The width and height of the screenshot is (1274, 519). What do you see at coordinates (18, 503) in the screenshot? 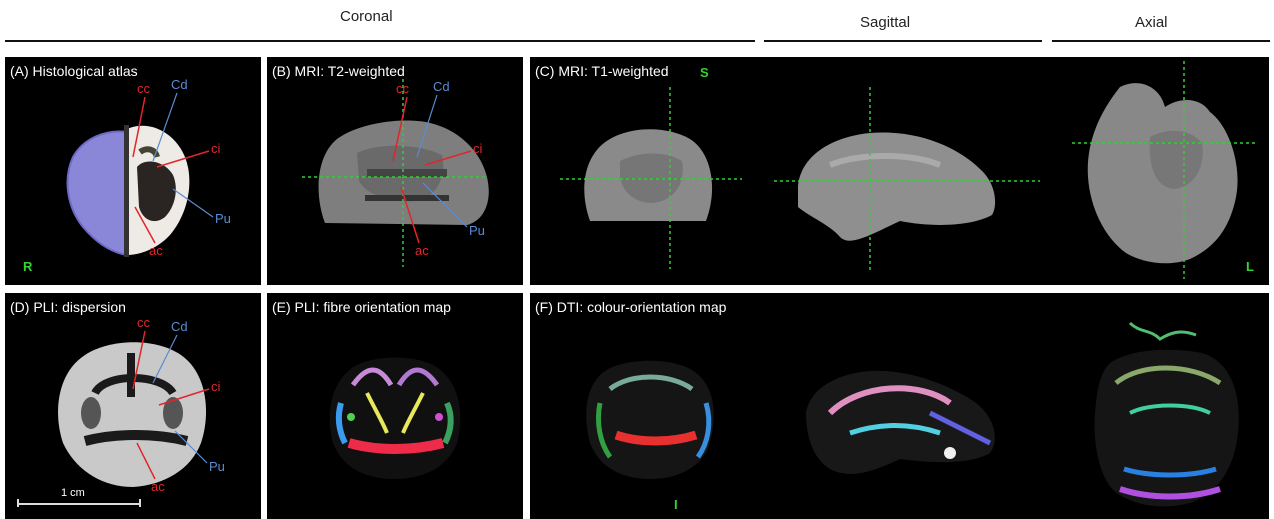
I see `scale-bar-tick-left` at bounding box center [18, 503].